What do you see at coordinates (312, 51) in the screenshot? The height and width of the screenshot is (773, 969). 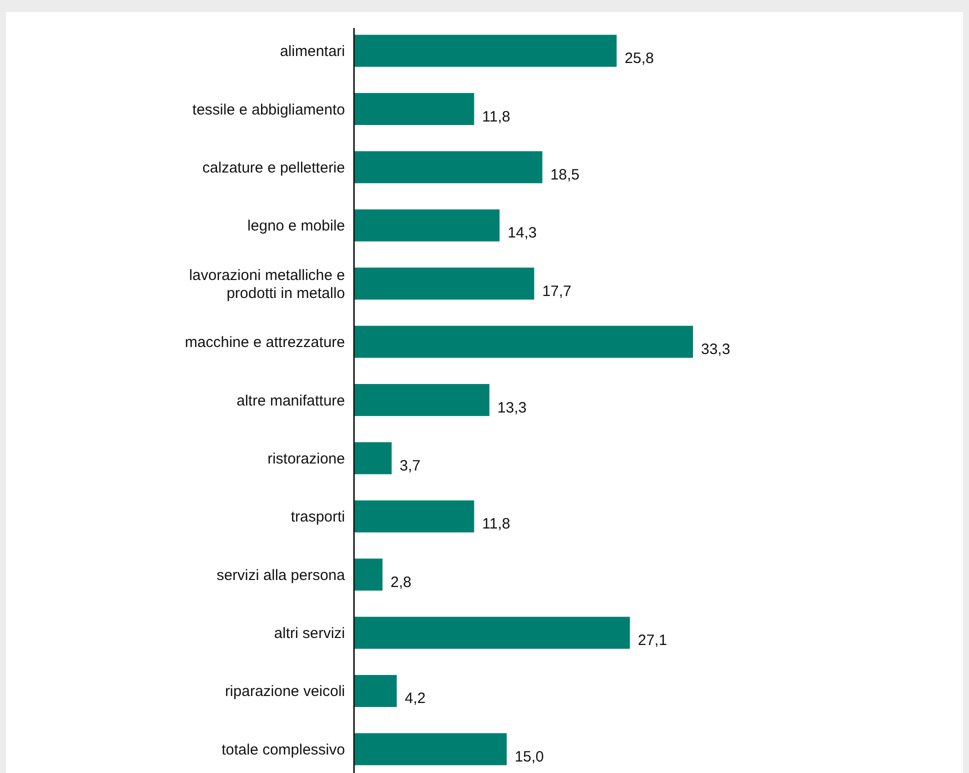 I see `y-tick-label: alimentari` at bounding box center [312, 51].